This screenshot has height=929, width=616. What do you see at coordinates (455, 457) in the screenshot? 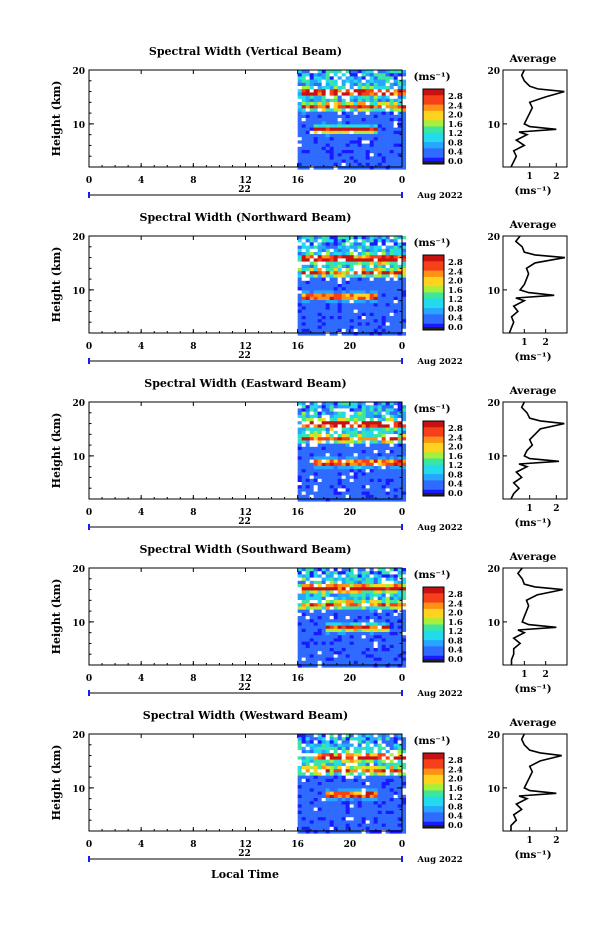
I see `colorbar-label: 1.6` at bounding box center [455, 457].